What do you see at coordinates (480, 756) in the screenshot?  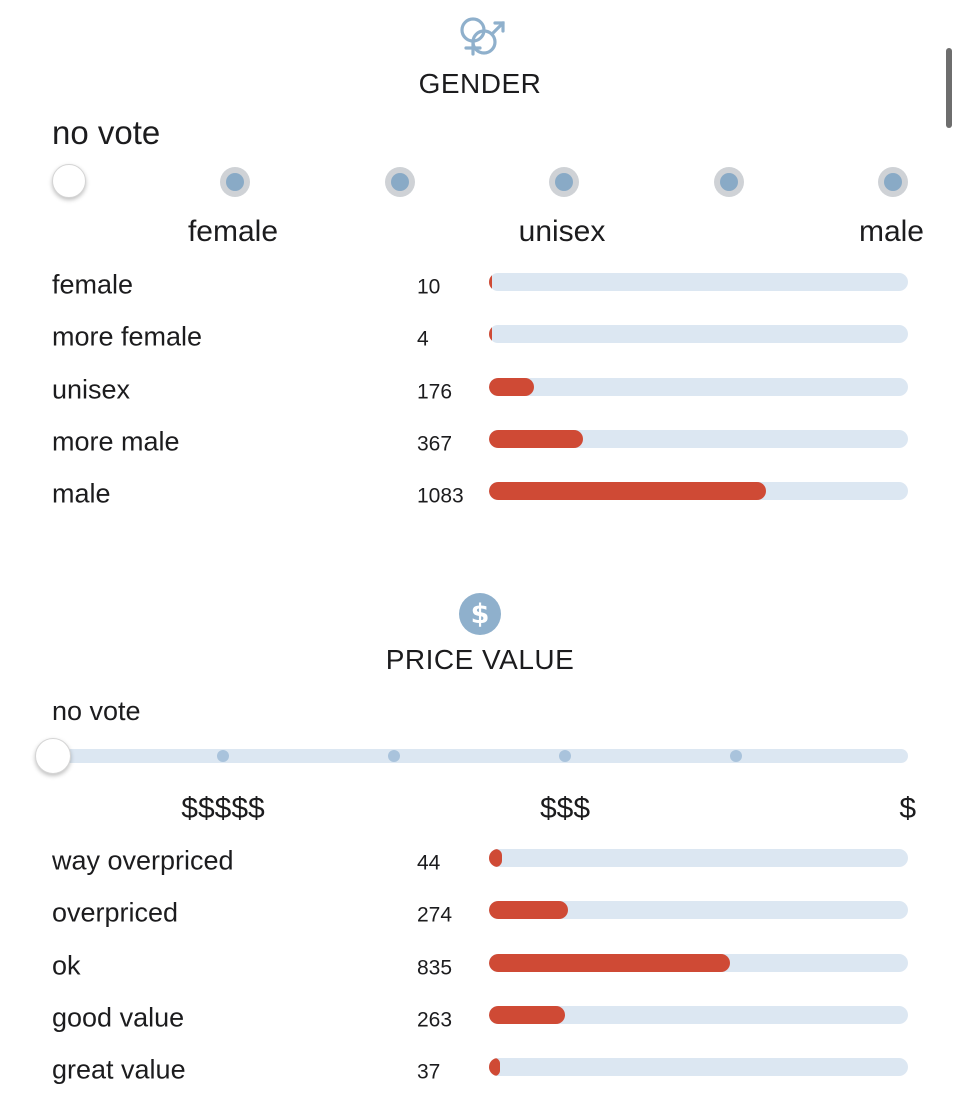 I see `price-slider-track` at bounding box center [480, 756].